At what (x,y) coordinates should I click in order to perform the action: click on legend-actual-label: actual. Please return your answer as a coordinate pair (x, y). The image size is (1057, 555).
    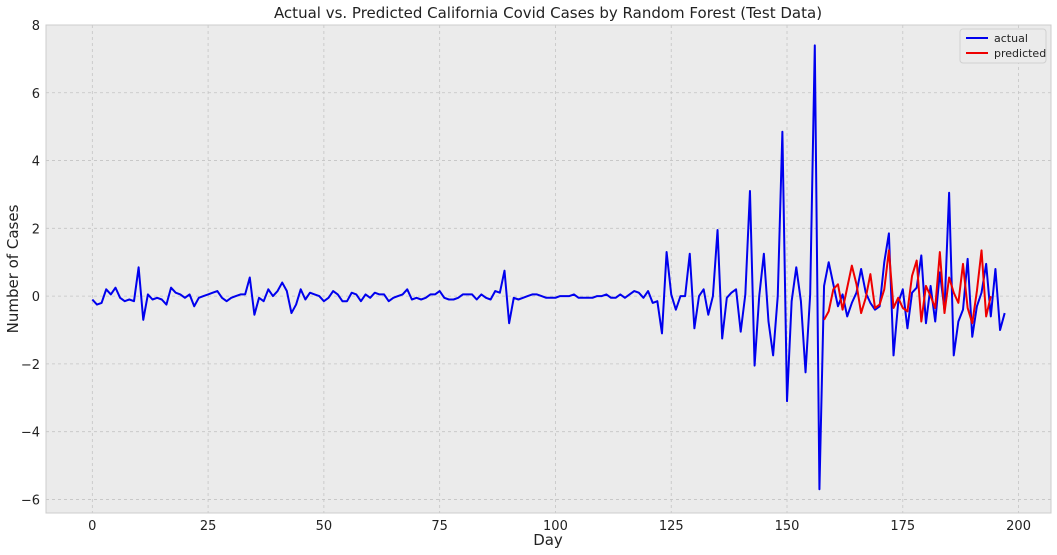
    Looking at the image, I should click on (1011, 38).